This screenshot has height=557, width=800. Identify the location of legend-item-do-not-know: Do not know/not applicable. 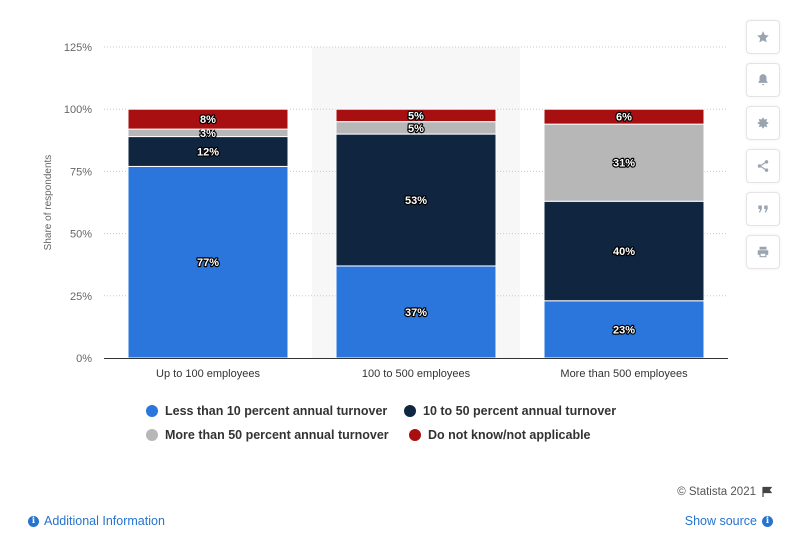
(500, 435).